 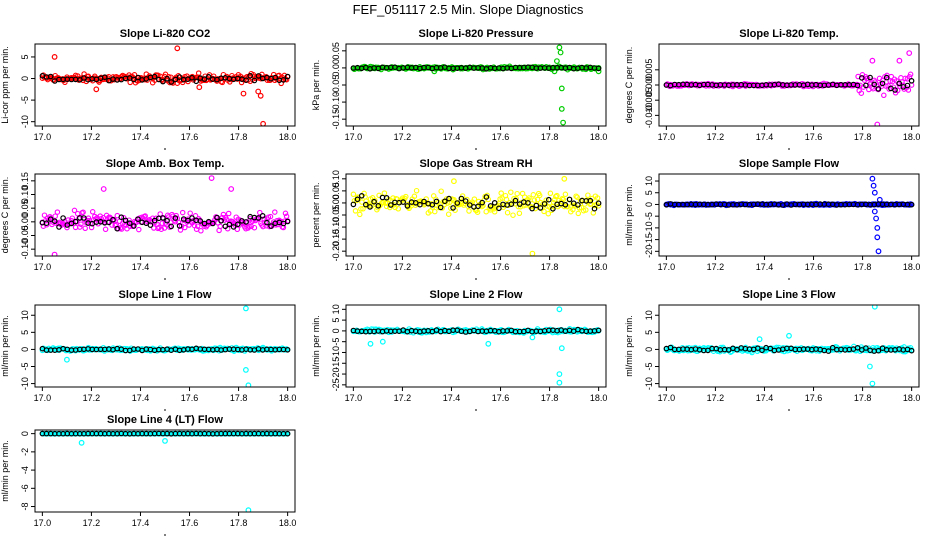 I want to click on y-tick-label: 5, so click(x=25, y=332).